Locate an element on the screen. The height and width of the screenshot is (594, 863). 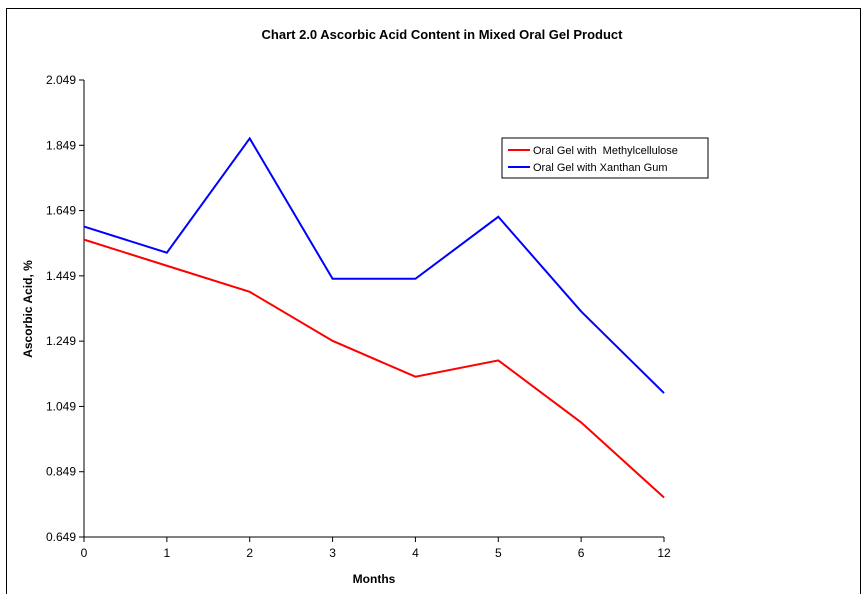
legend-box is located at coordinates (605, 158).